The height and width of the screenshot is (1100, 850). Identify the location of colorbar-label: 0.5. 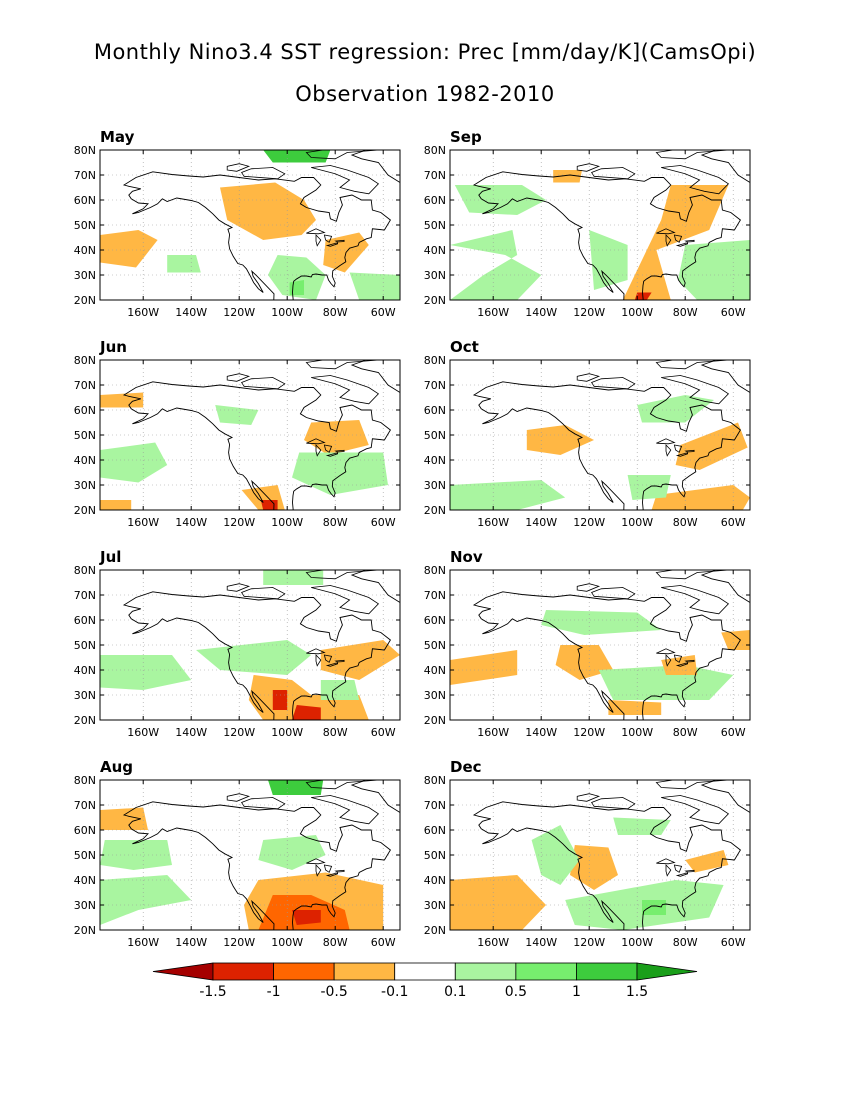
(516, 992).